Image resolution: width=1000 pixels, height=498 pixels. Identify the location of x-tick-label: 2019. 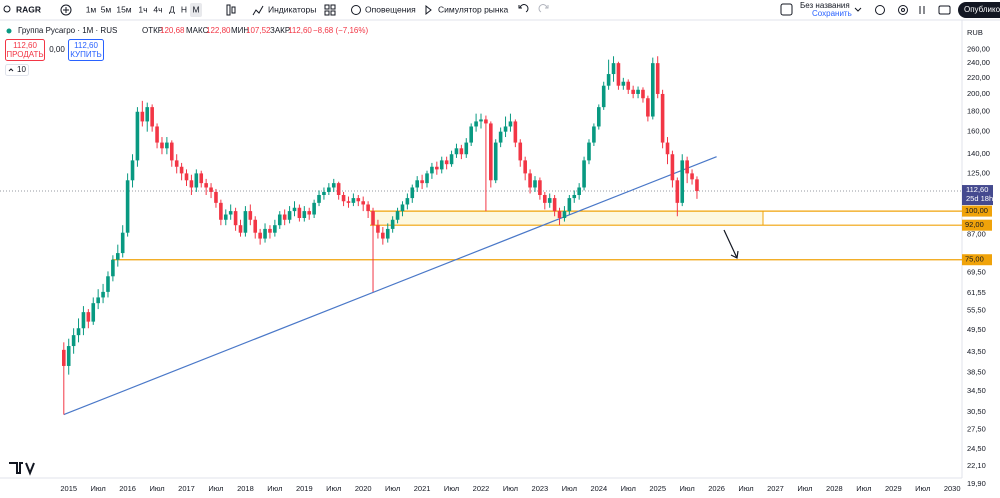
(304, 488).